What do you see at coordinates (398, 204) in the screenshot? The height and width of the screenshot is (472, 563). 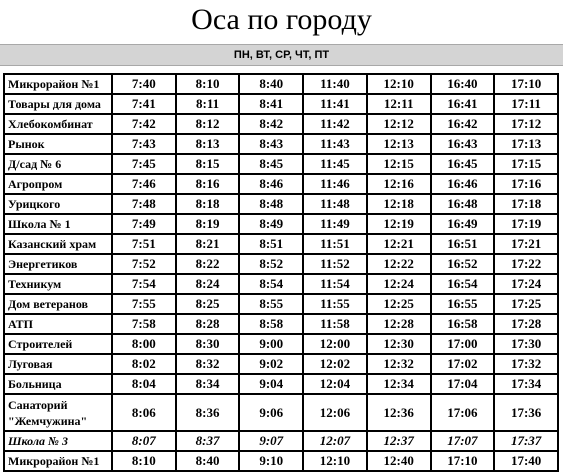 I see `time-cell: 12:18` at bounding box center [398, 204].